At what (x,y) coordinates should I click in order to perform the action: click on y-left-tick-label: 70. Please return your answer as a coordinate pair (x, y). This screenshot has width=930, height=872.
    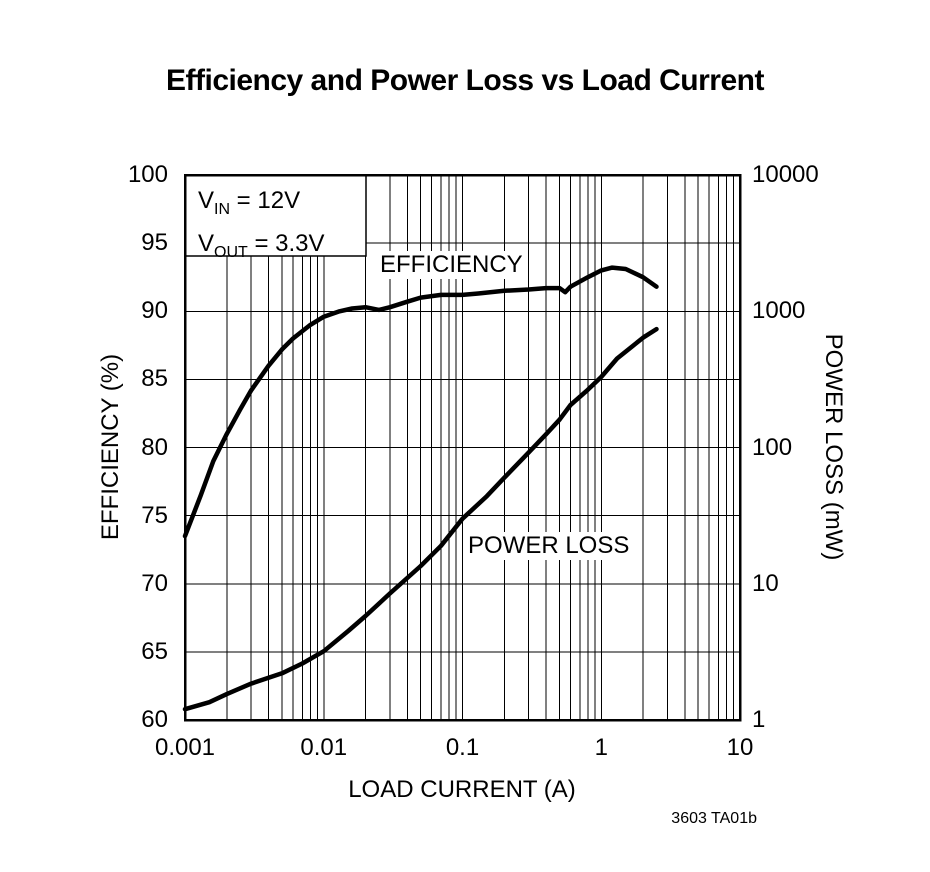
    Looking at the image, I should click on (154, 583).